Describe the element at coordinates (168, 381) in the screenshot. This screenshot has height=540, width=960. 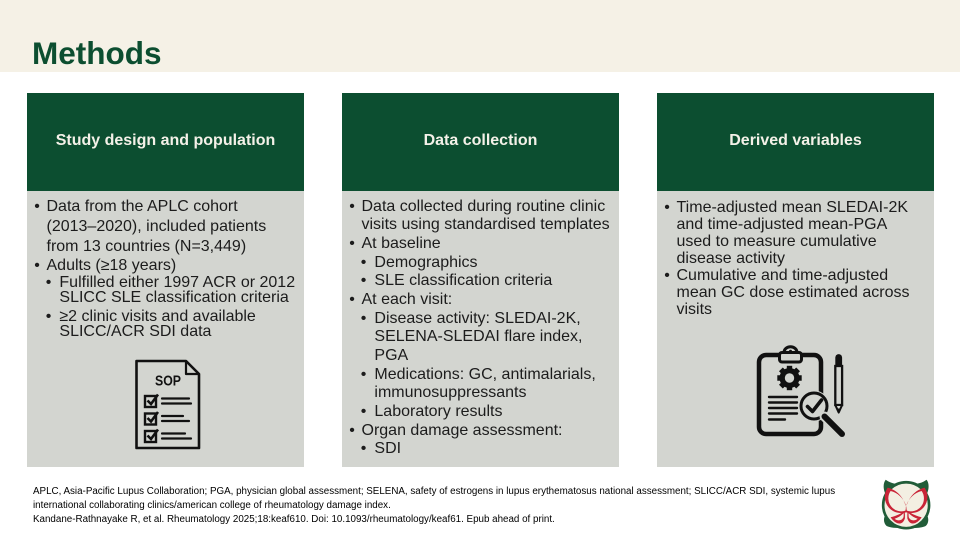
I see `svg-text: SOP` at that location.